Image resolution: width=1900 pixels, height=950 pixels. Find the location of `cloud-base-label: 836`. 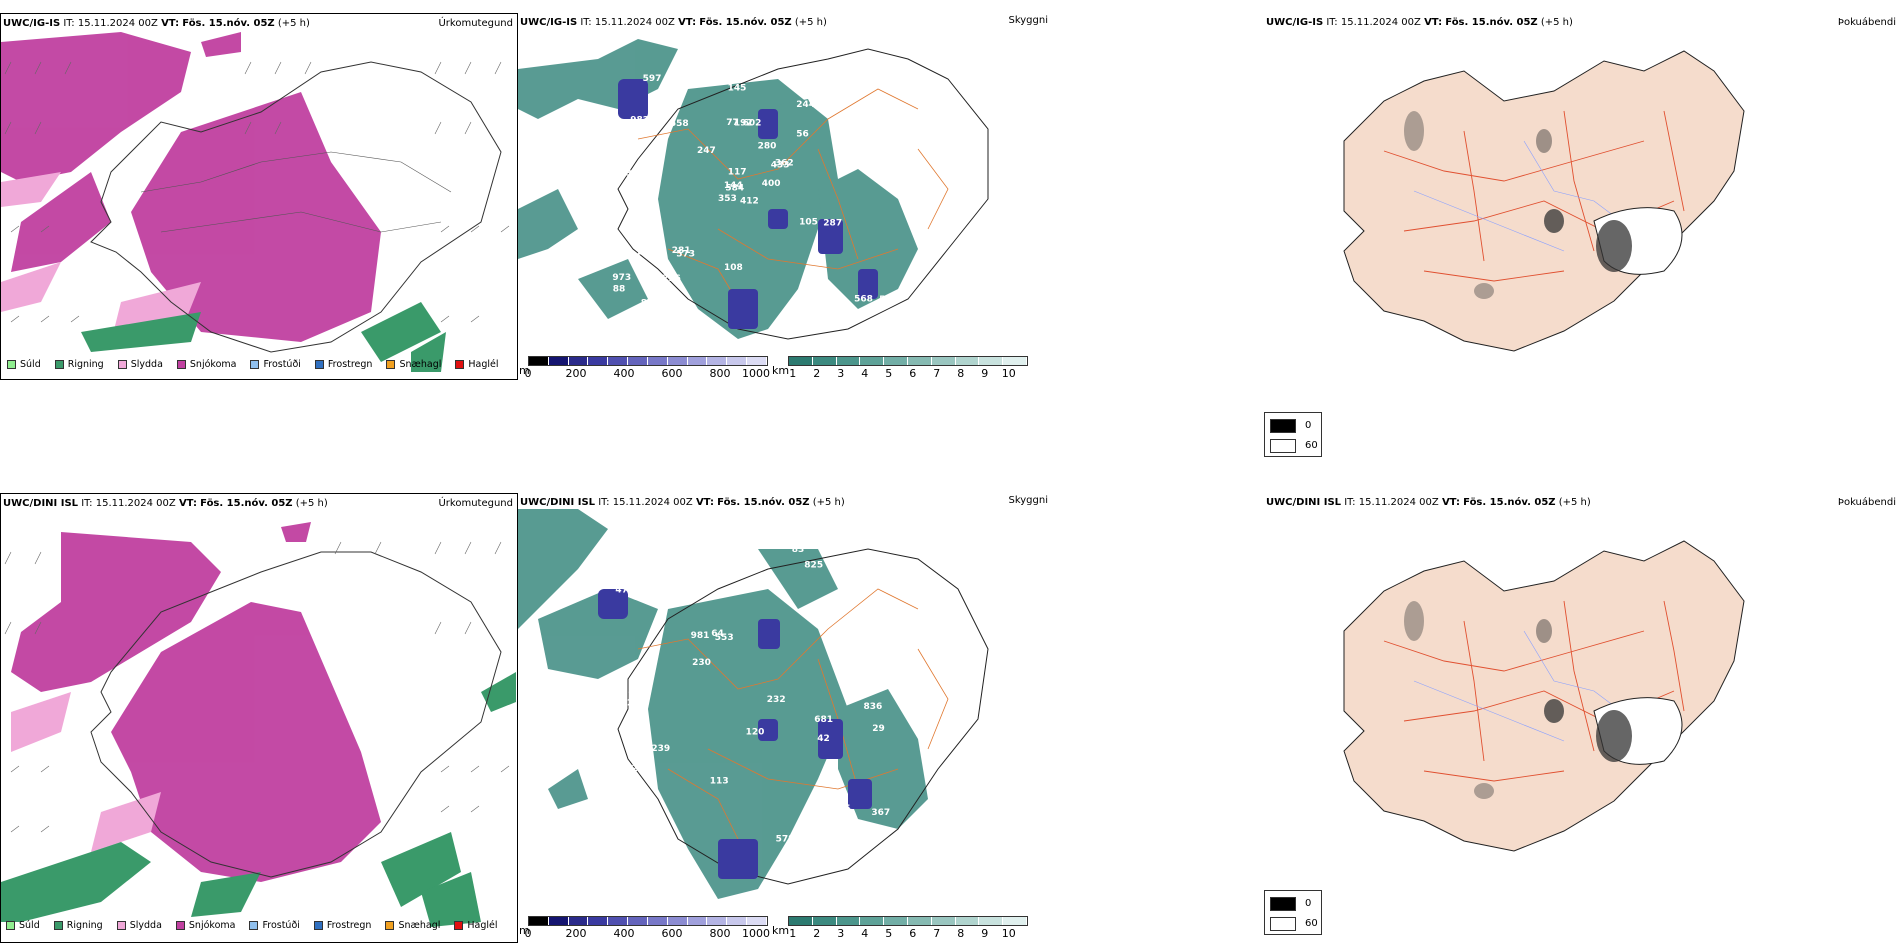

cloud-base-label: 836 is located at coordinates (873, 707).